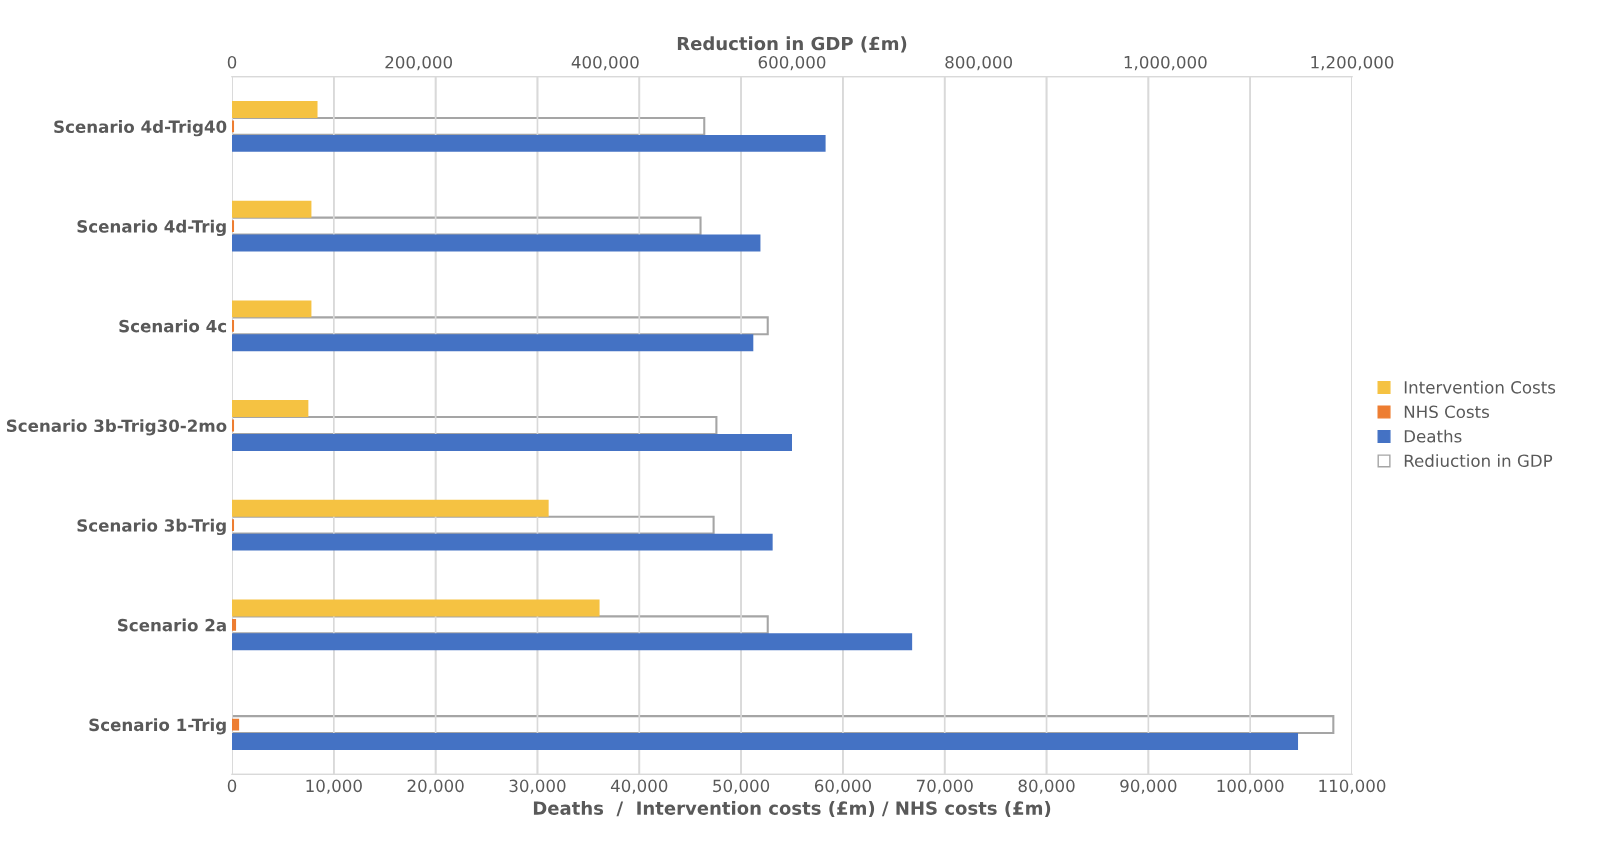  What do you see at coordinates (792, 44) in the screenshot?
I see `x2-axis-title: Reduction in GDP (£m)` at bounding box center [792, 44].